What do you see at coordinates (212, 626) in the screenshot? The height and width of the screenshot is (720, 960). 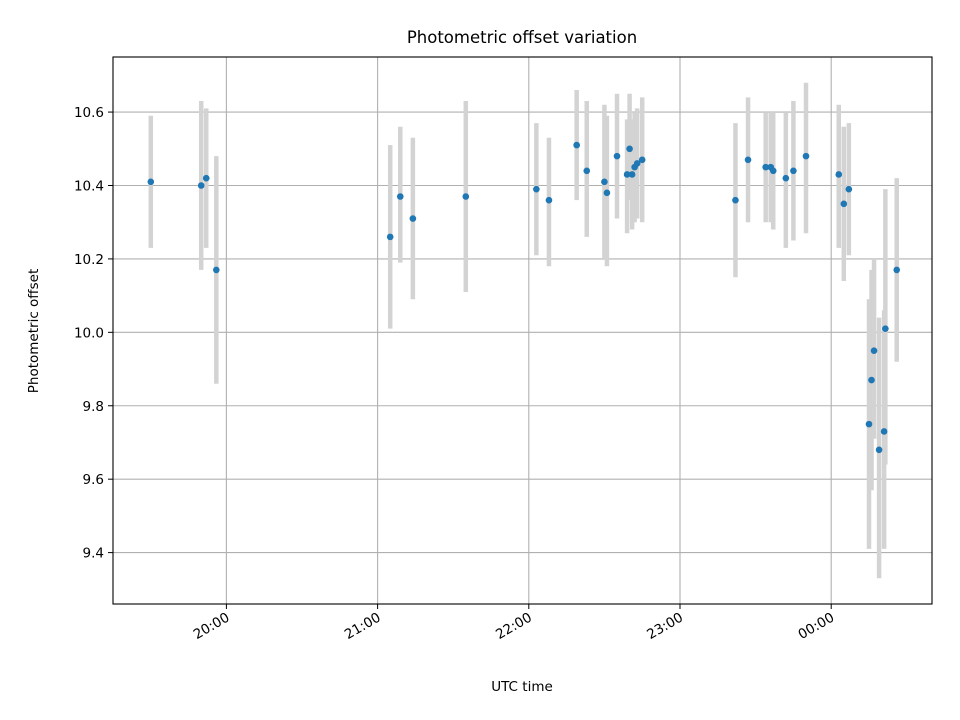 I see `x-tick-label: 20:00` at bounding box center [212, 626].